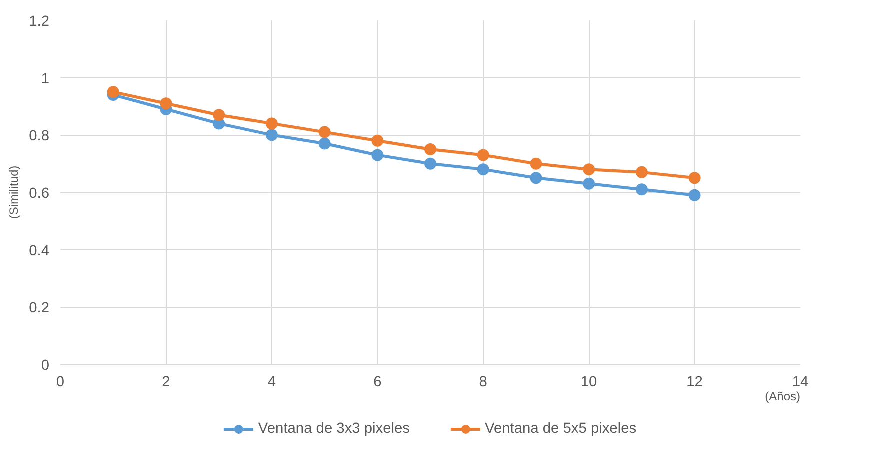  Describe the element at coordinates (14, 193) in the screenshot. I see `y-axis-title: (Similitud)` at that location.